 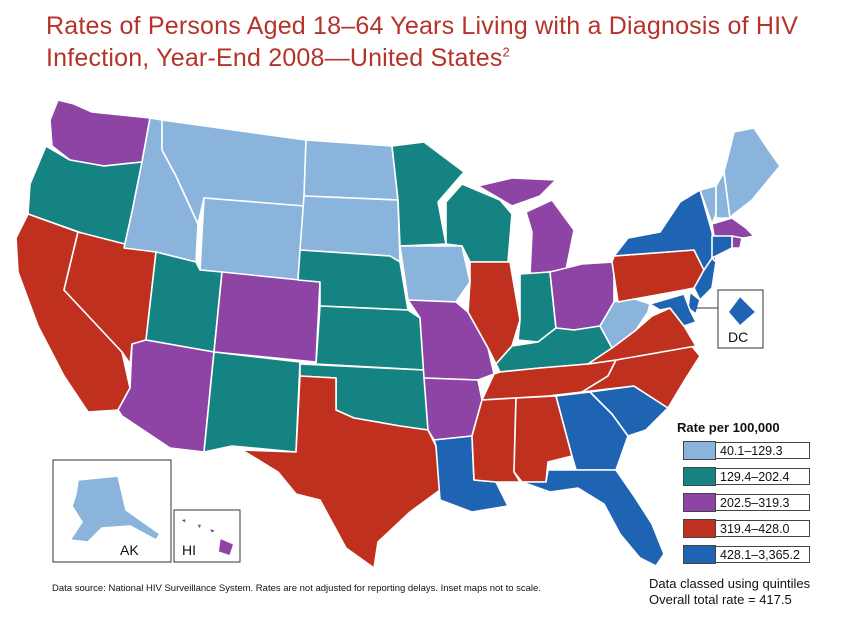 I want to click on legend-class-3: 202.5–319.3, so click(x=763, y=502).